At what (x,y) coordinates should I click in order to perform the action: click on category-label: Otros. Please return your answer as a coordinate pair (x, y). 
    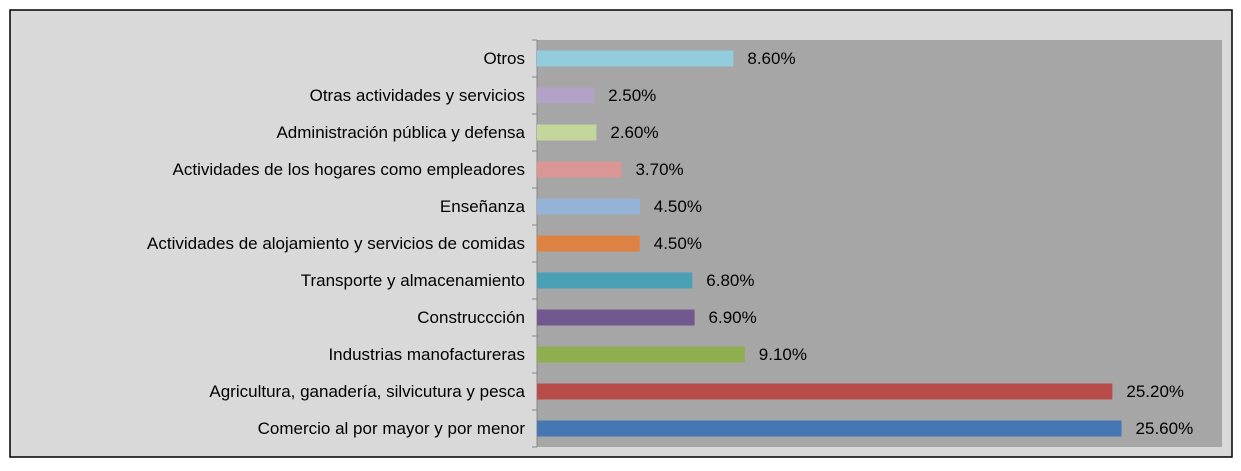
    Looking at the image, I should click on (504, 58).